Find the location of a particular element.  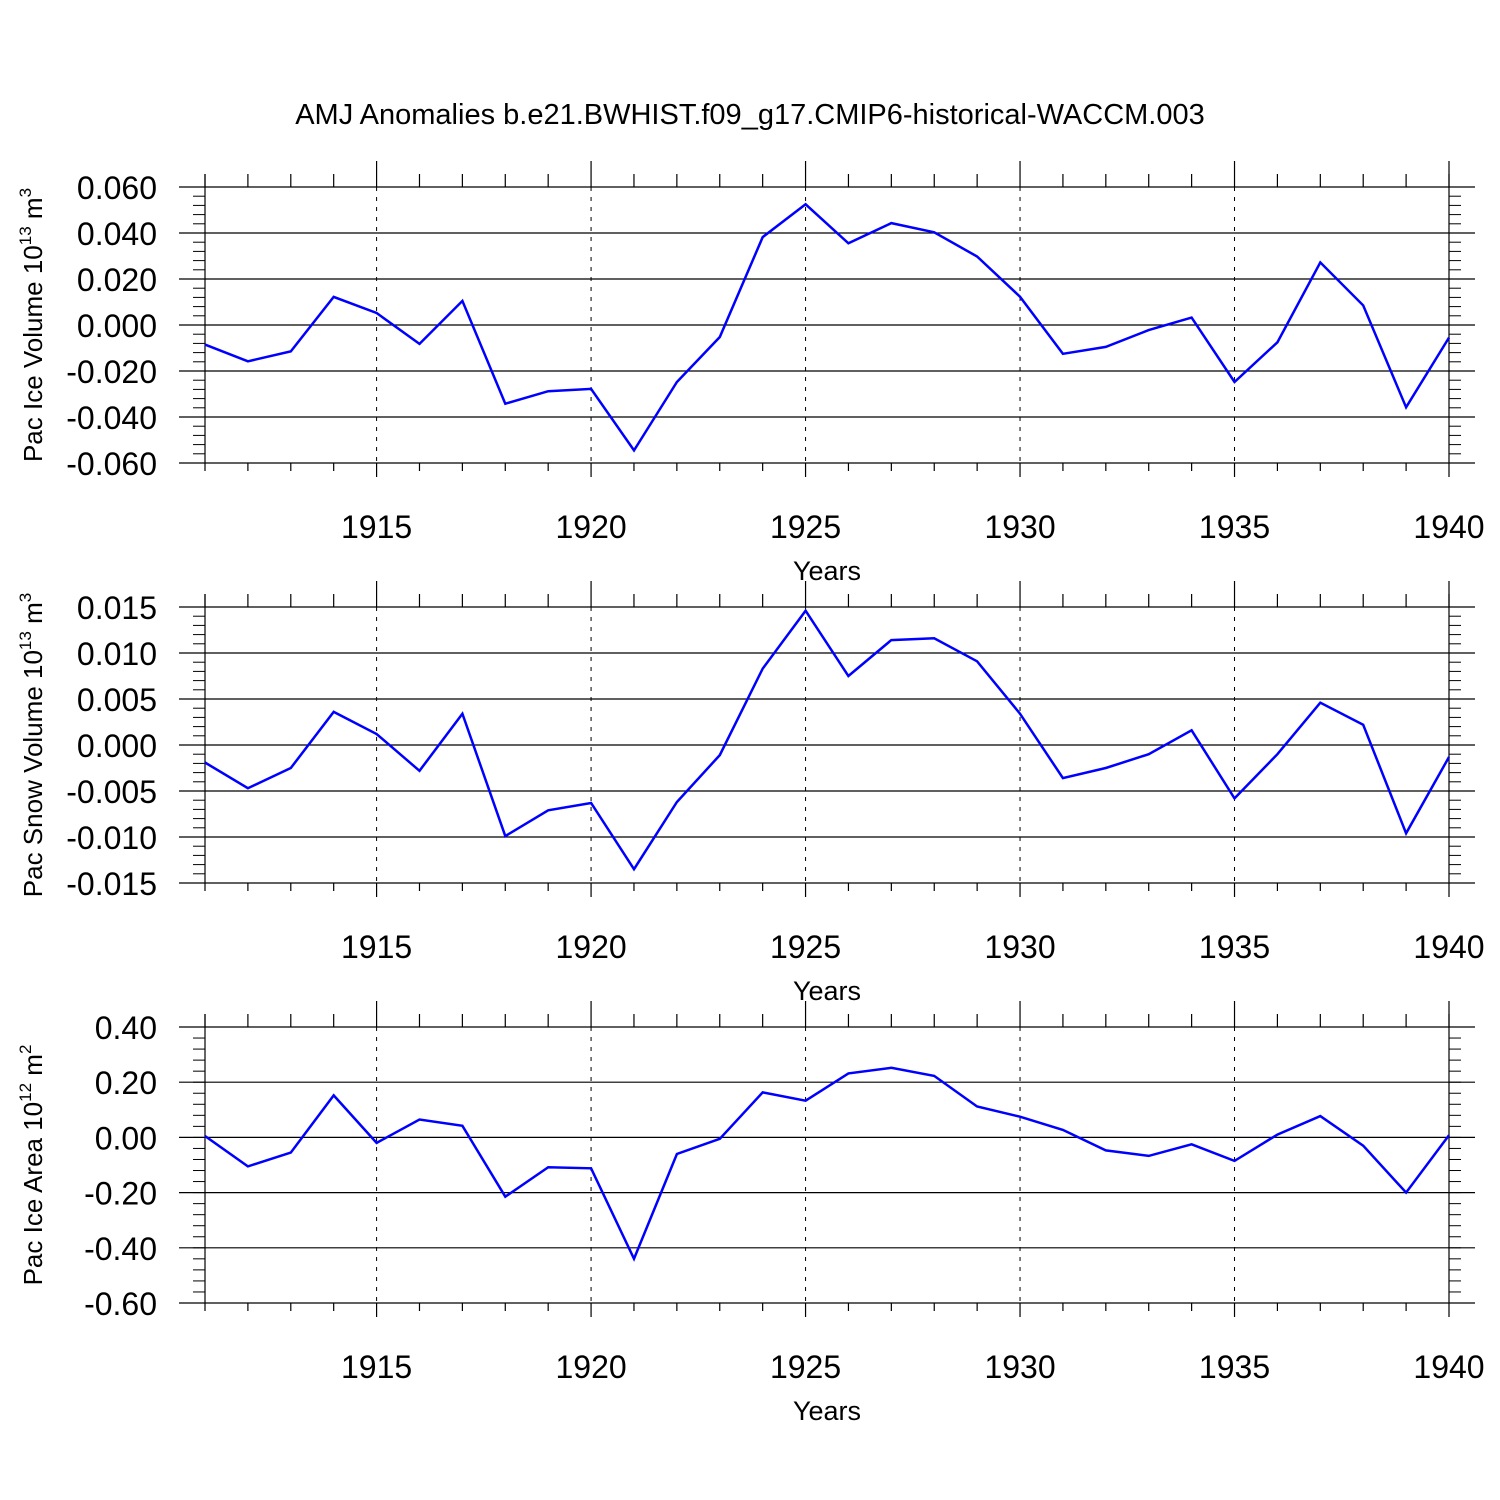

y-tick-label: -0.040 is located at coordinates (111, 418).